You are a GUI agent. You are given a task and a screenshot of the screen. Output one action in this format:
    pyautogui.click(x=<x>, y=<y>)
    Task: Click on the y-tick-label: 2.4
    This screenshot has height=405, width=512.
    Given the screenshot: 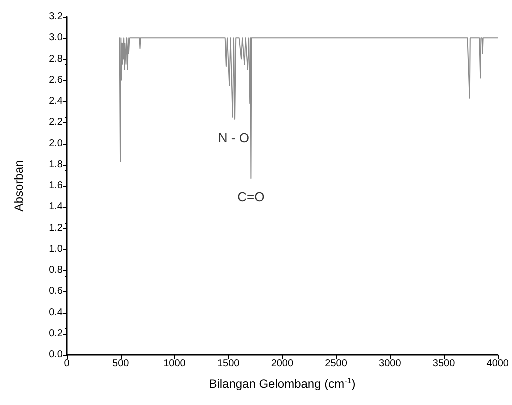 What is the action you would take?
    pyautogui.click(x=56, y=101)
    